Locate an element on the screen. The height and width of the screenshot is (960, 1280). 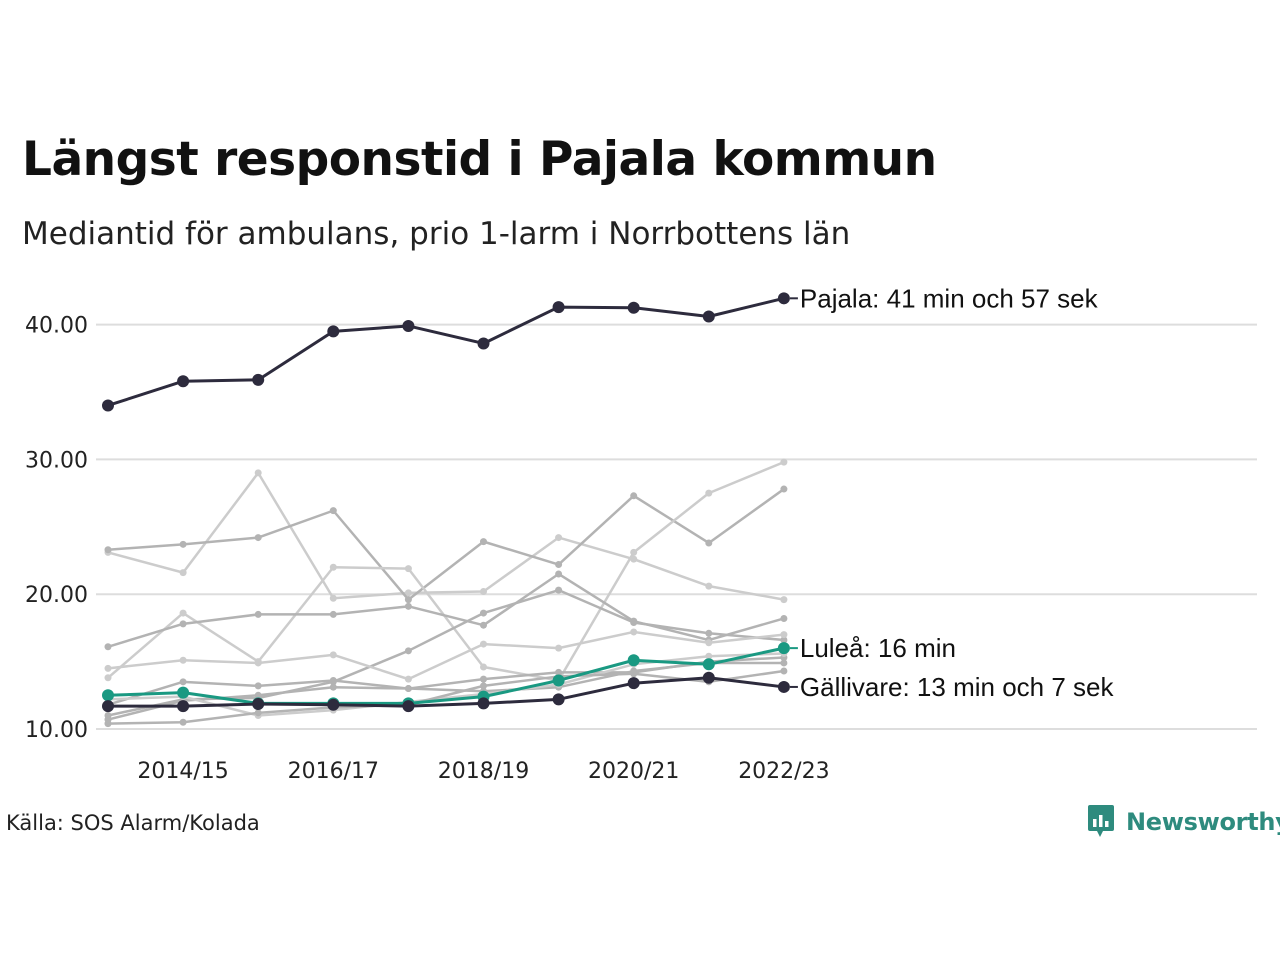
gallivare-series is located at coordinates (446, 692).